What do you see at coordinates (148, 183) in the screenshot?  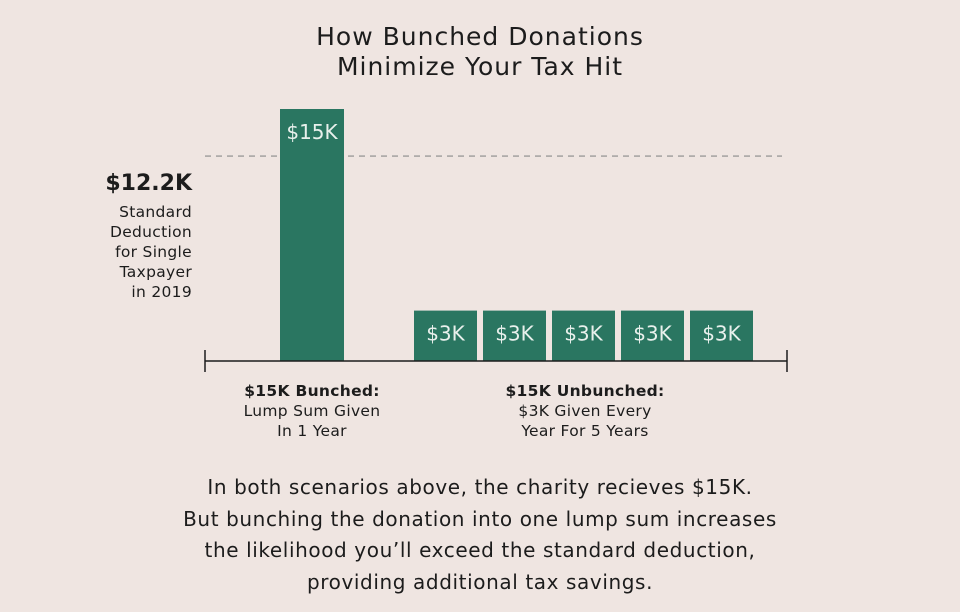 I see `reference-value-label: $12.2K` at bounding box center [148, 183].